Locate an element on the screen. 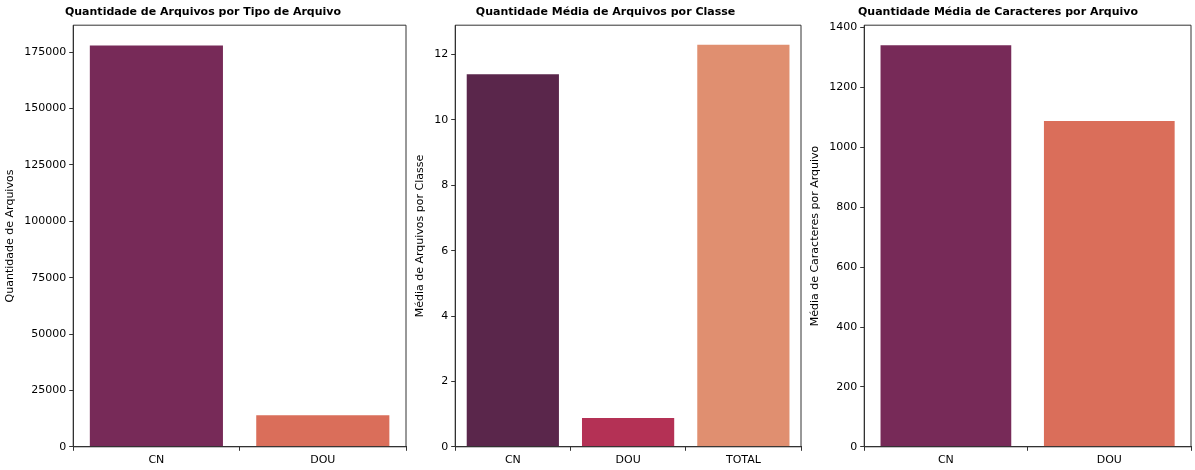 Image resolution: width=1195 pixels, height=470 pixels. y-tick-label: 12 is located at coordinates (441, 54).